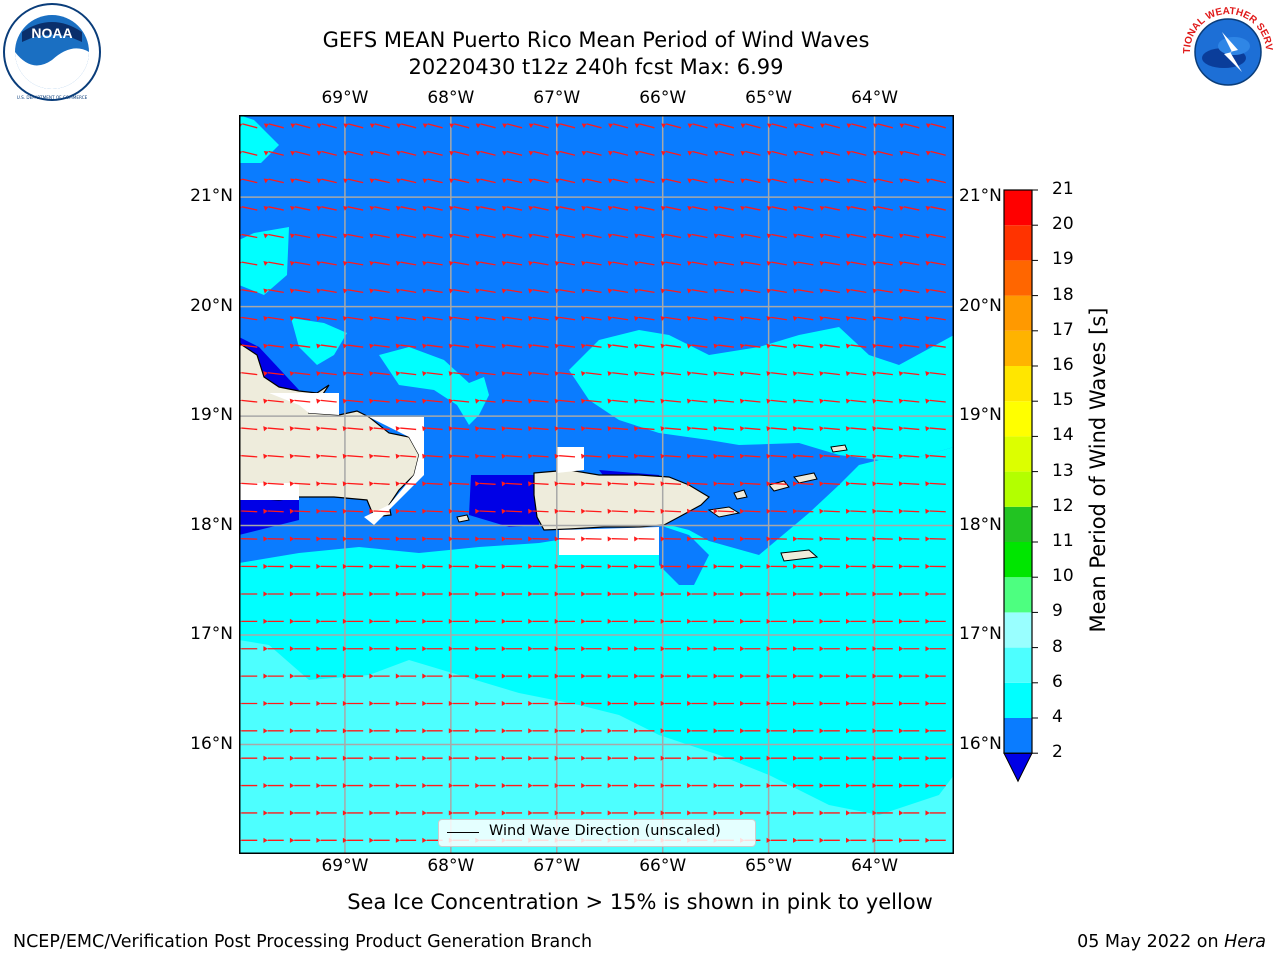 Image resolution: width=1280 pixels, height=960 pixels. I want to click on lat-label-right: 16°N, so click(980, 743).